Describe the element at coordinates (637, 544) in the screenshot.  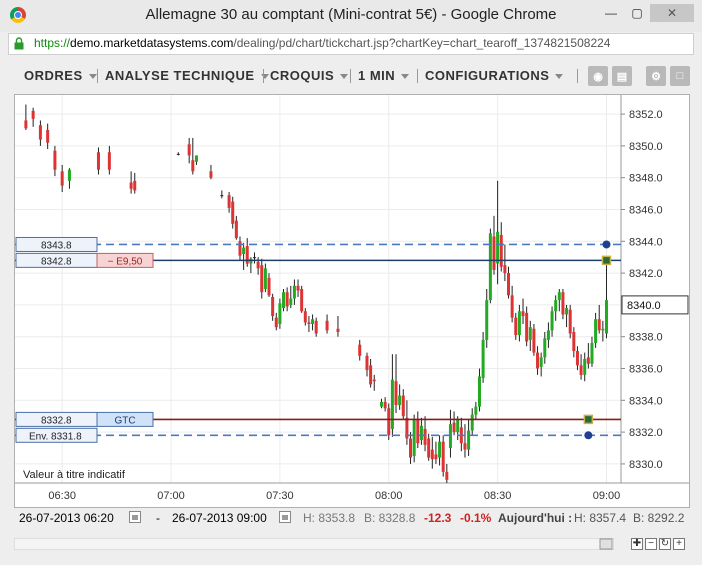
I see `fit-icon: ✚` at that location.